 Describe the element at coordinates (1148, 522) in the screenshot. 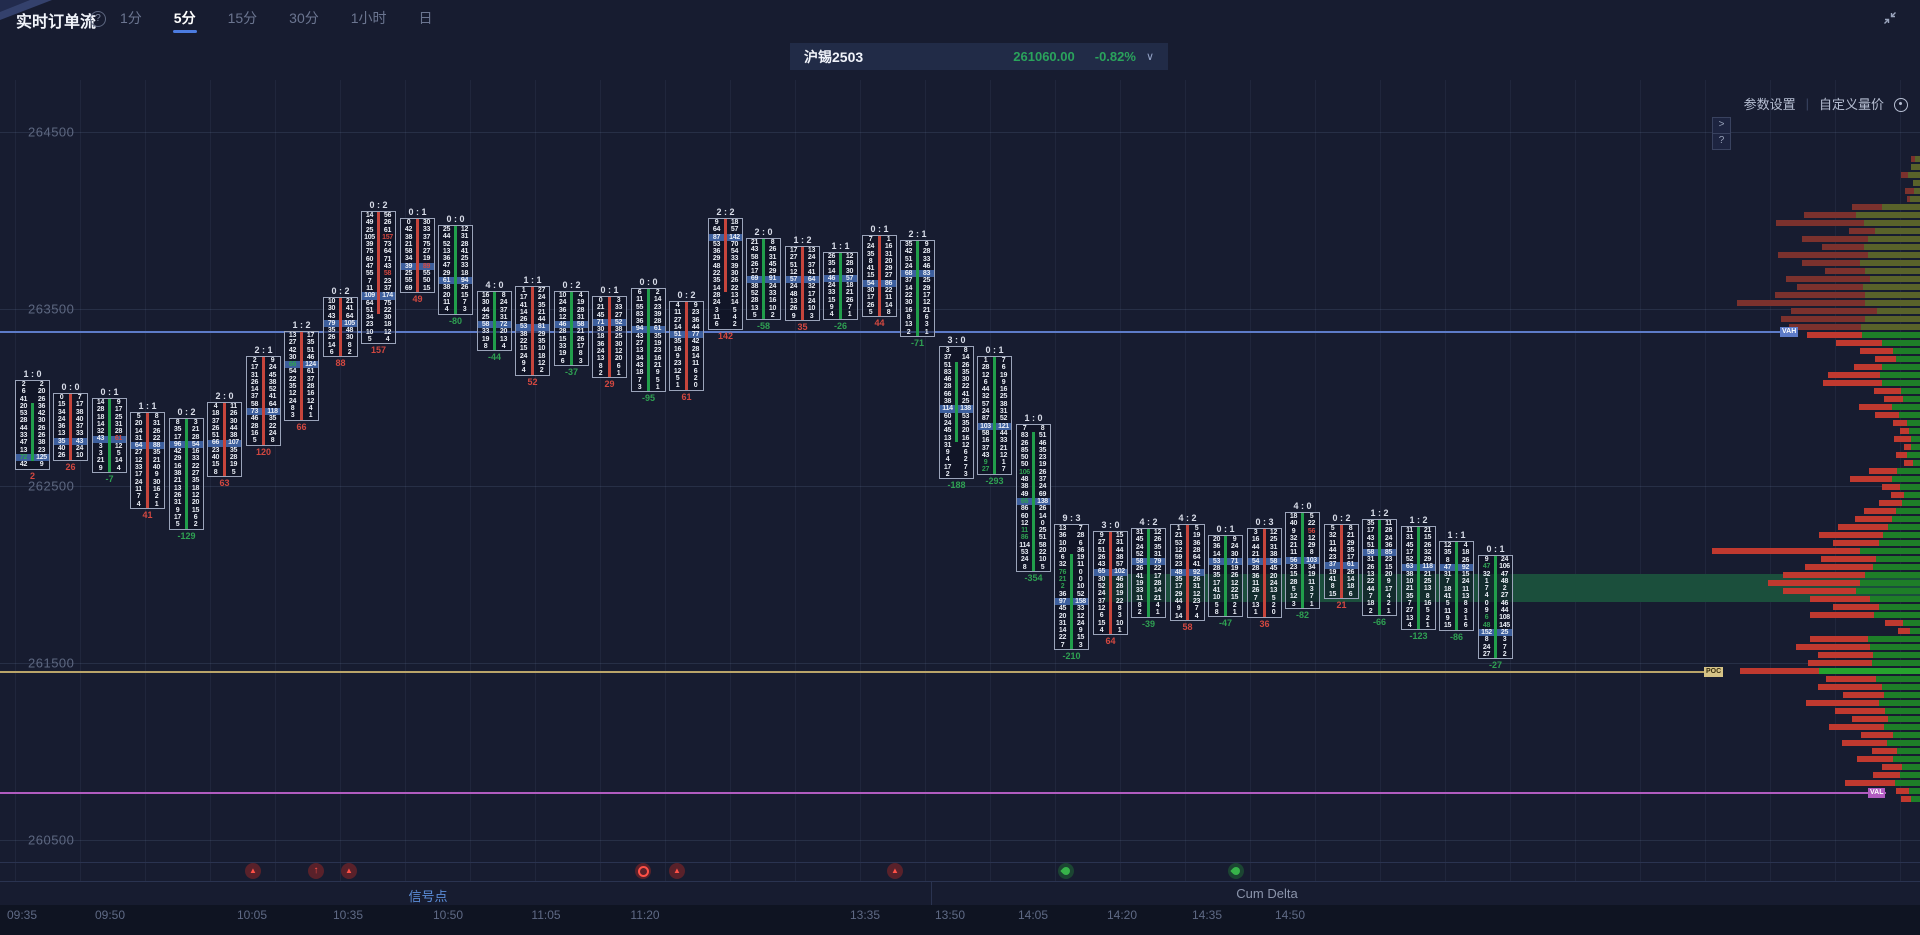

I see `candle-imbalance-header: 4 : 2` at that location.